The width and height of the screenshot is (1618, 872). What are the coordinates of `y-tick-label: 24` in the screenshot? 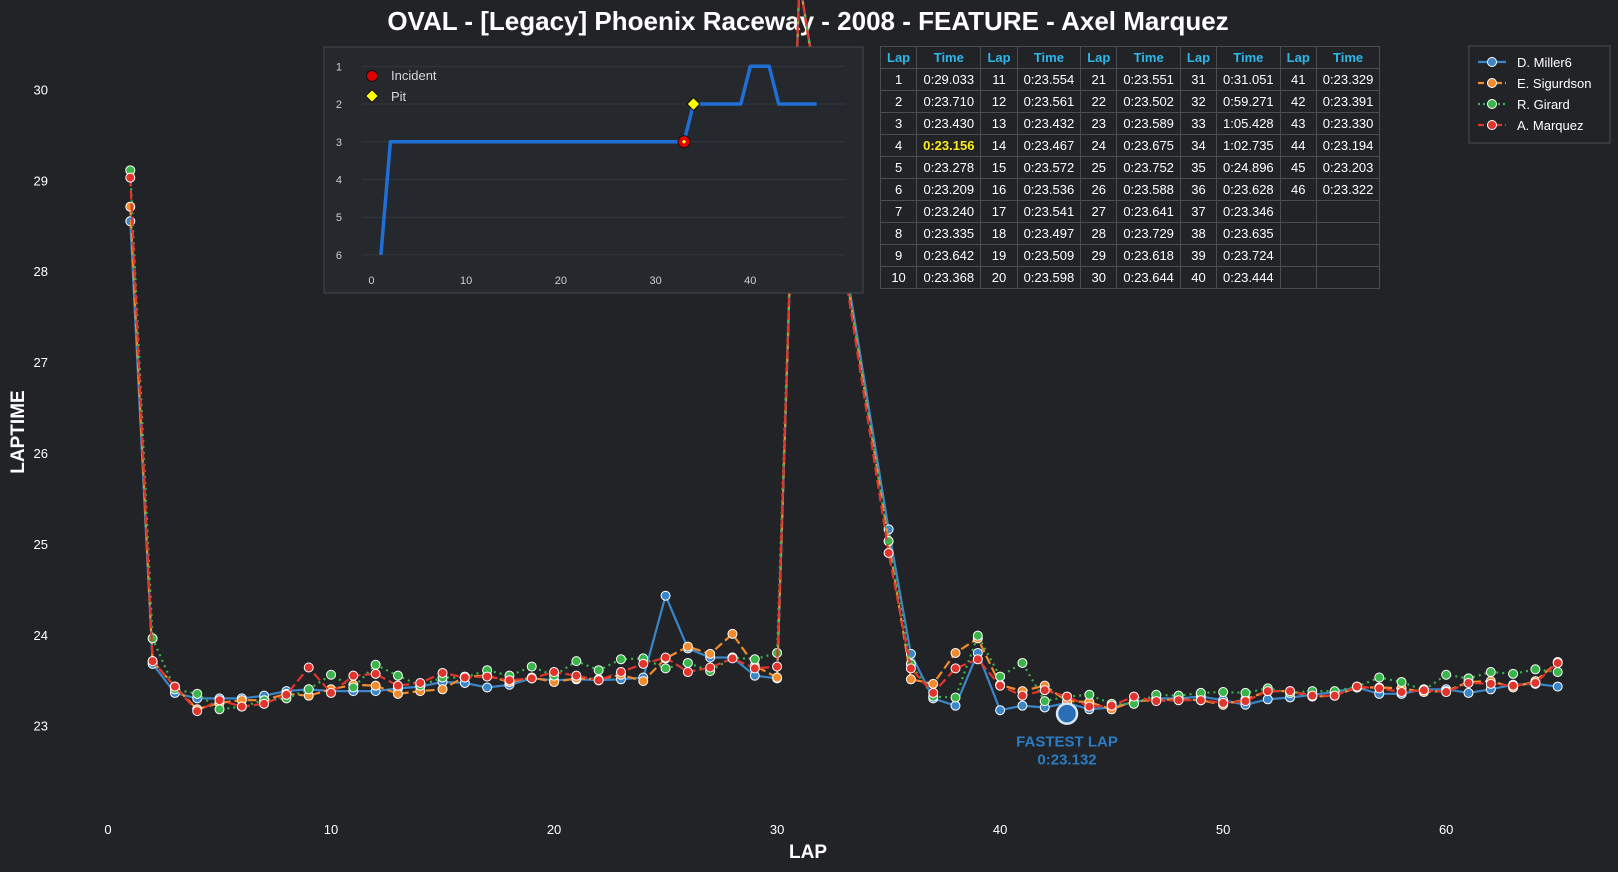 It's located at (41, 635).